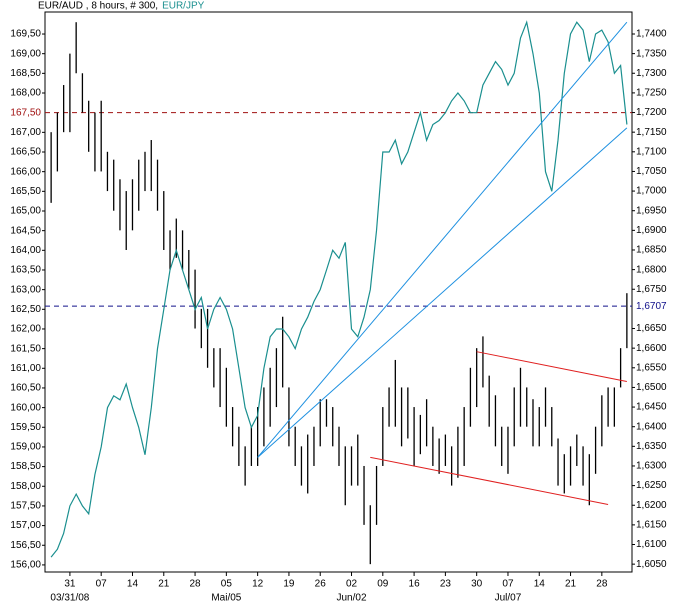 The image size is (683, 604). What do you see at coordinates (415, 584) in the screenshot?
I see `x-tick-label: 16` at bounding box center [415, 584].